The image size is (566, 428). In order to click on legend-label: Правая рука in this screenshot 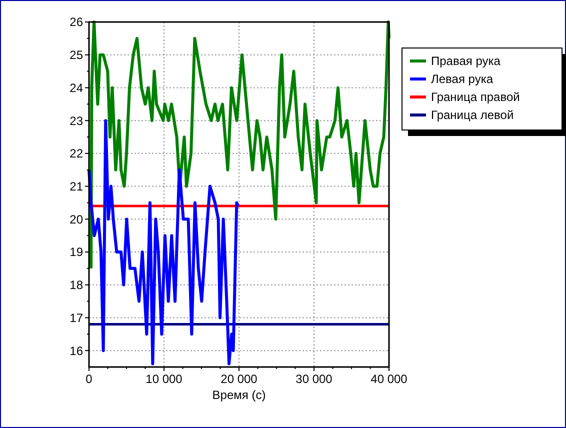, I will do `click(466, 61)`.